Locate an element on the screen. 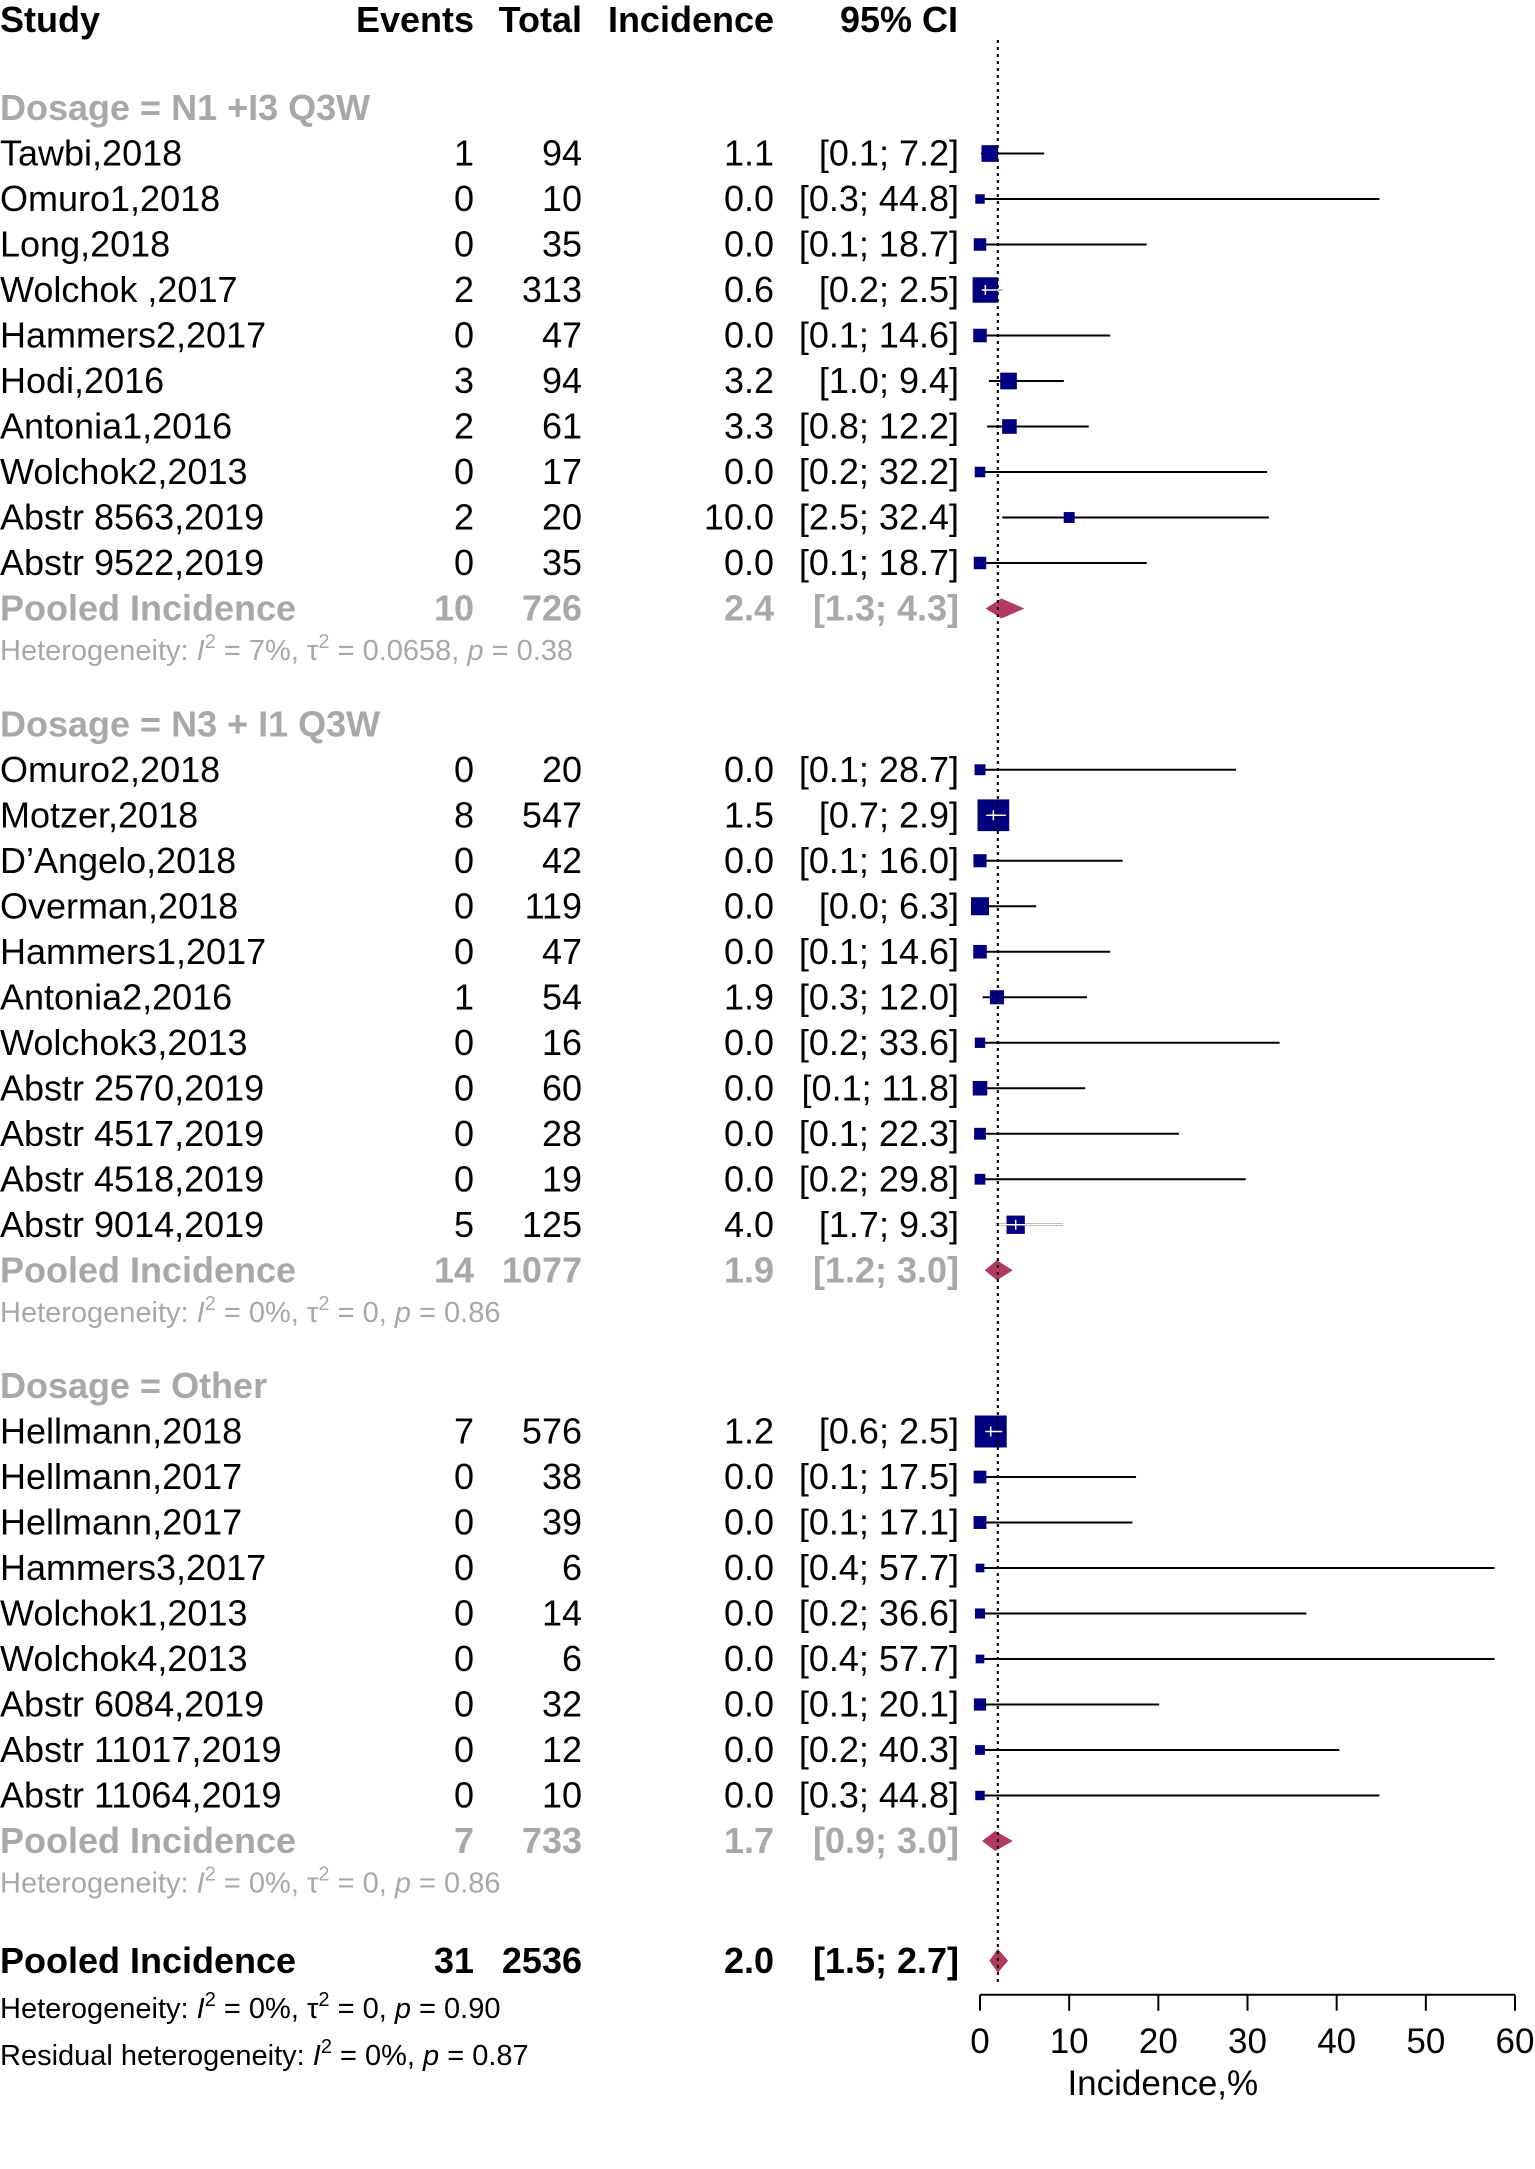 The image size is (1535, 2169). study-ci: [0.0; 6.3] is located at coordinates (889, 905).